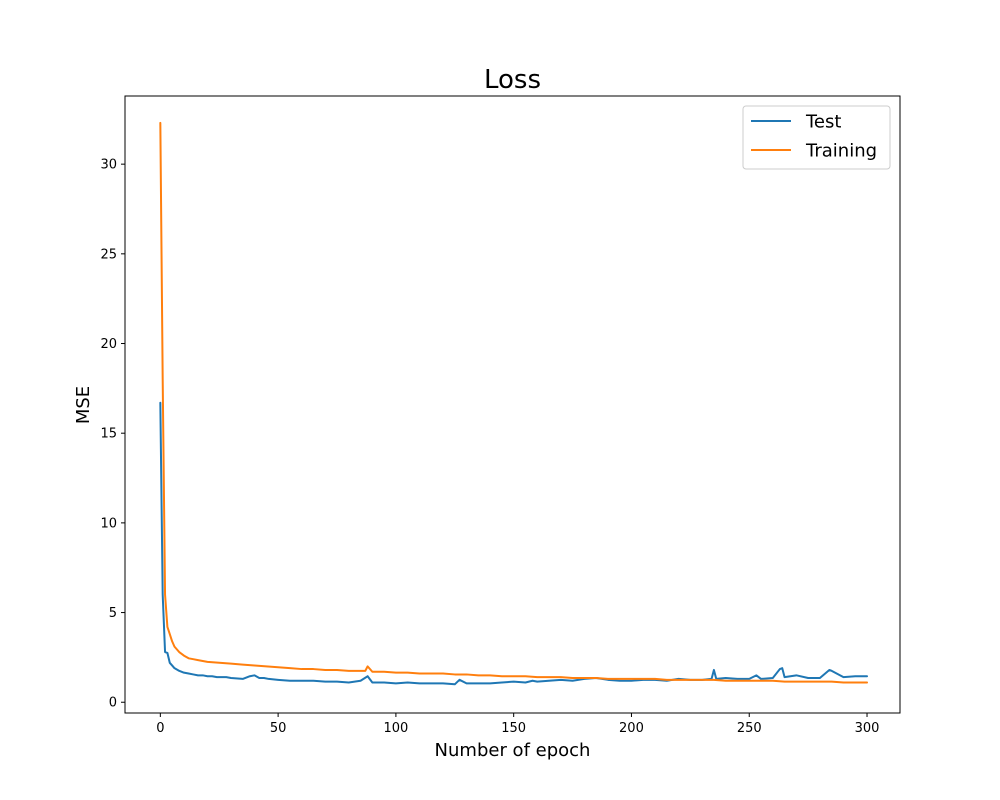 The image size is (1000, 800). What do you see at coordinates (513, 750) in the screenshot?
I see `x-axis-title: Number of epoch` at bounding box center [513, 750].